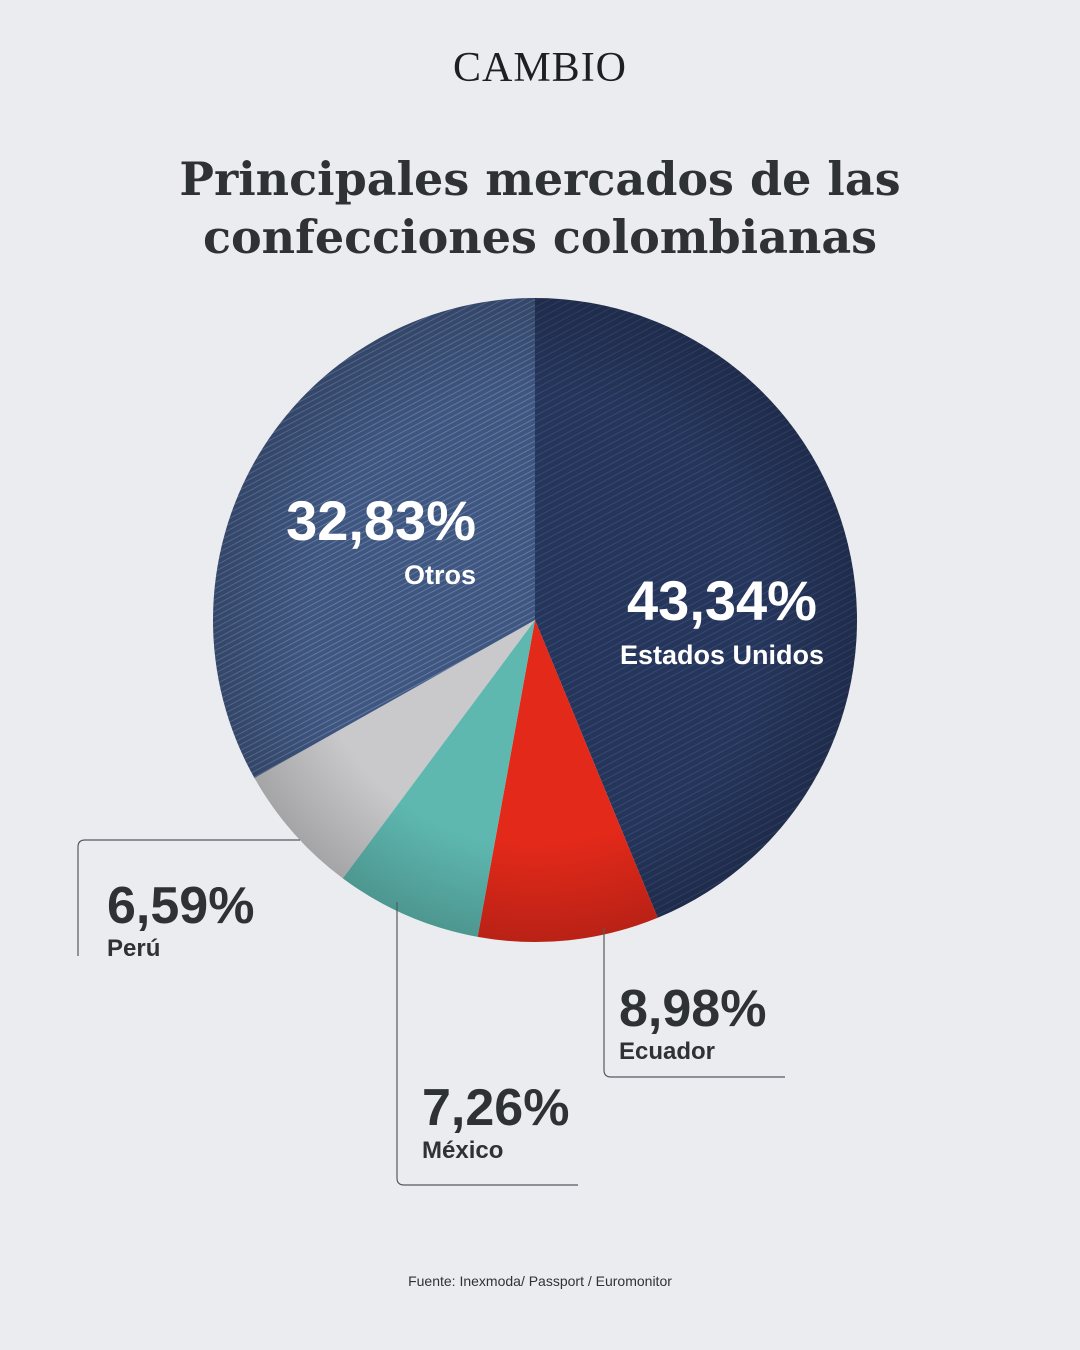 This screenshot has width=1080, height=1350. I want to click on slice-label-ecuador: Ecuador, so click(667, 1051).